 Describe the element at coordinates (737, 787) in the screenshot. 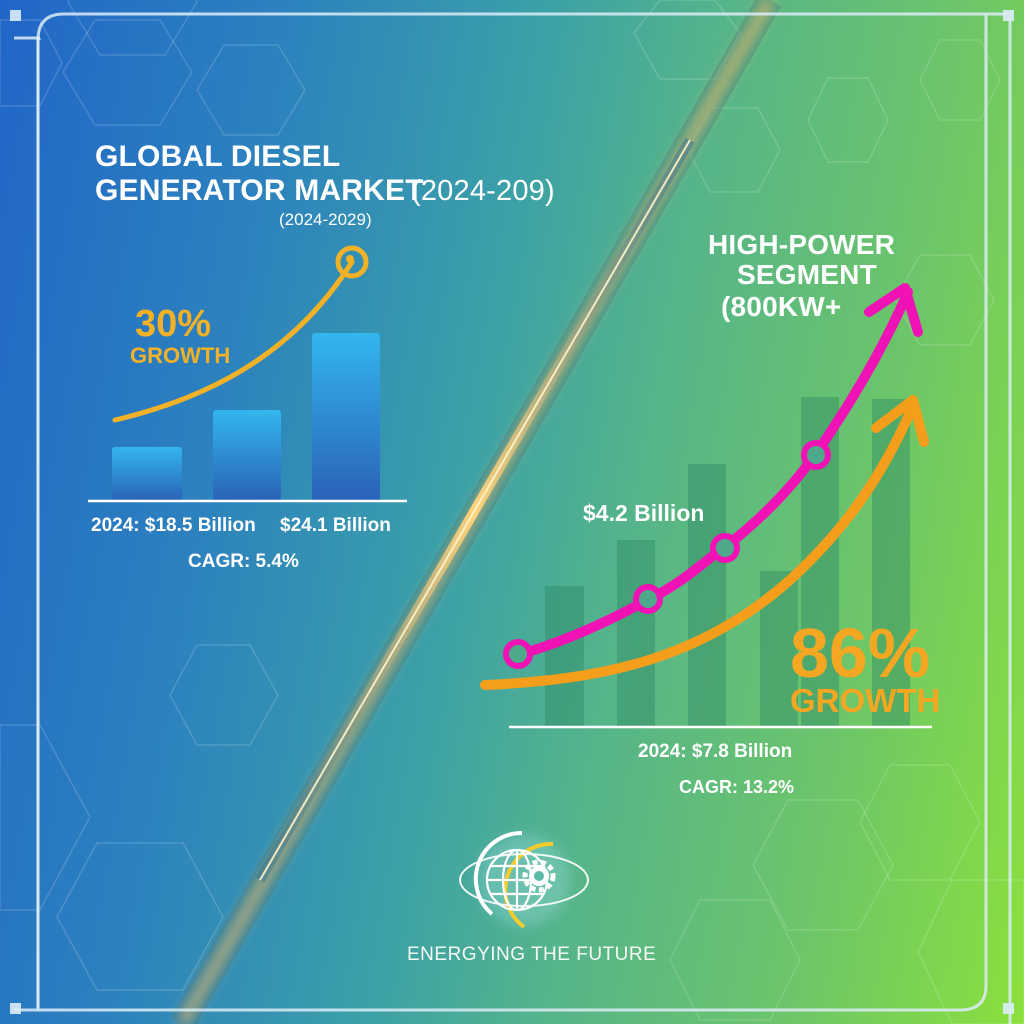

I see `right-cagr: CAGR: 13.2%` at that location.